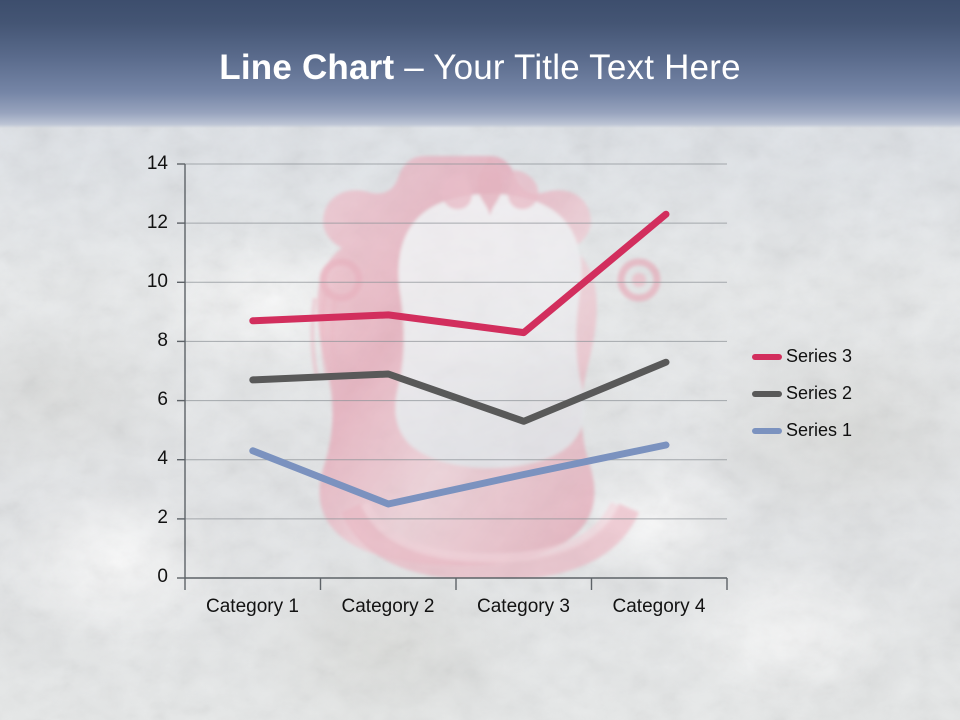 This screenshot has height=720, width=960. I want to click on y-tick-label: 2, so click(162, 517).